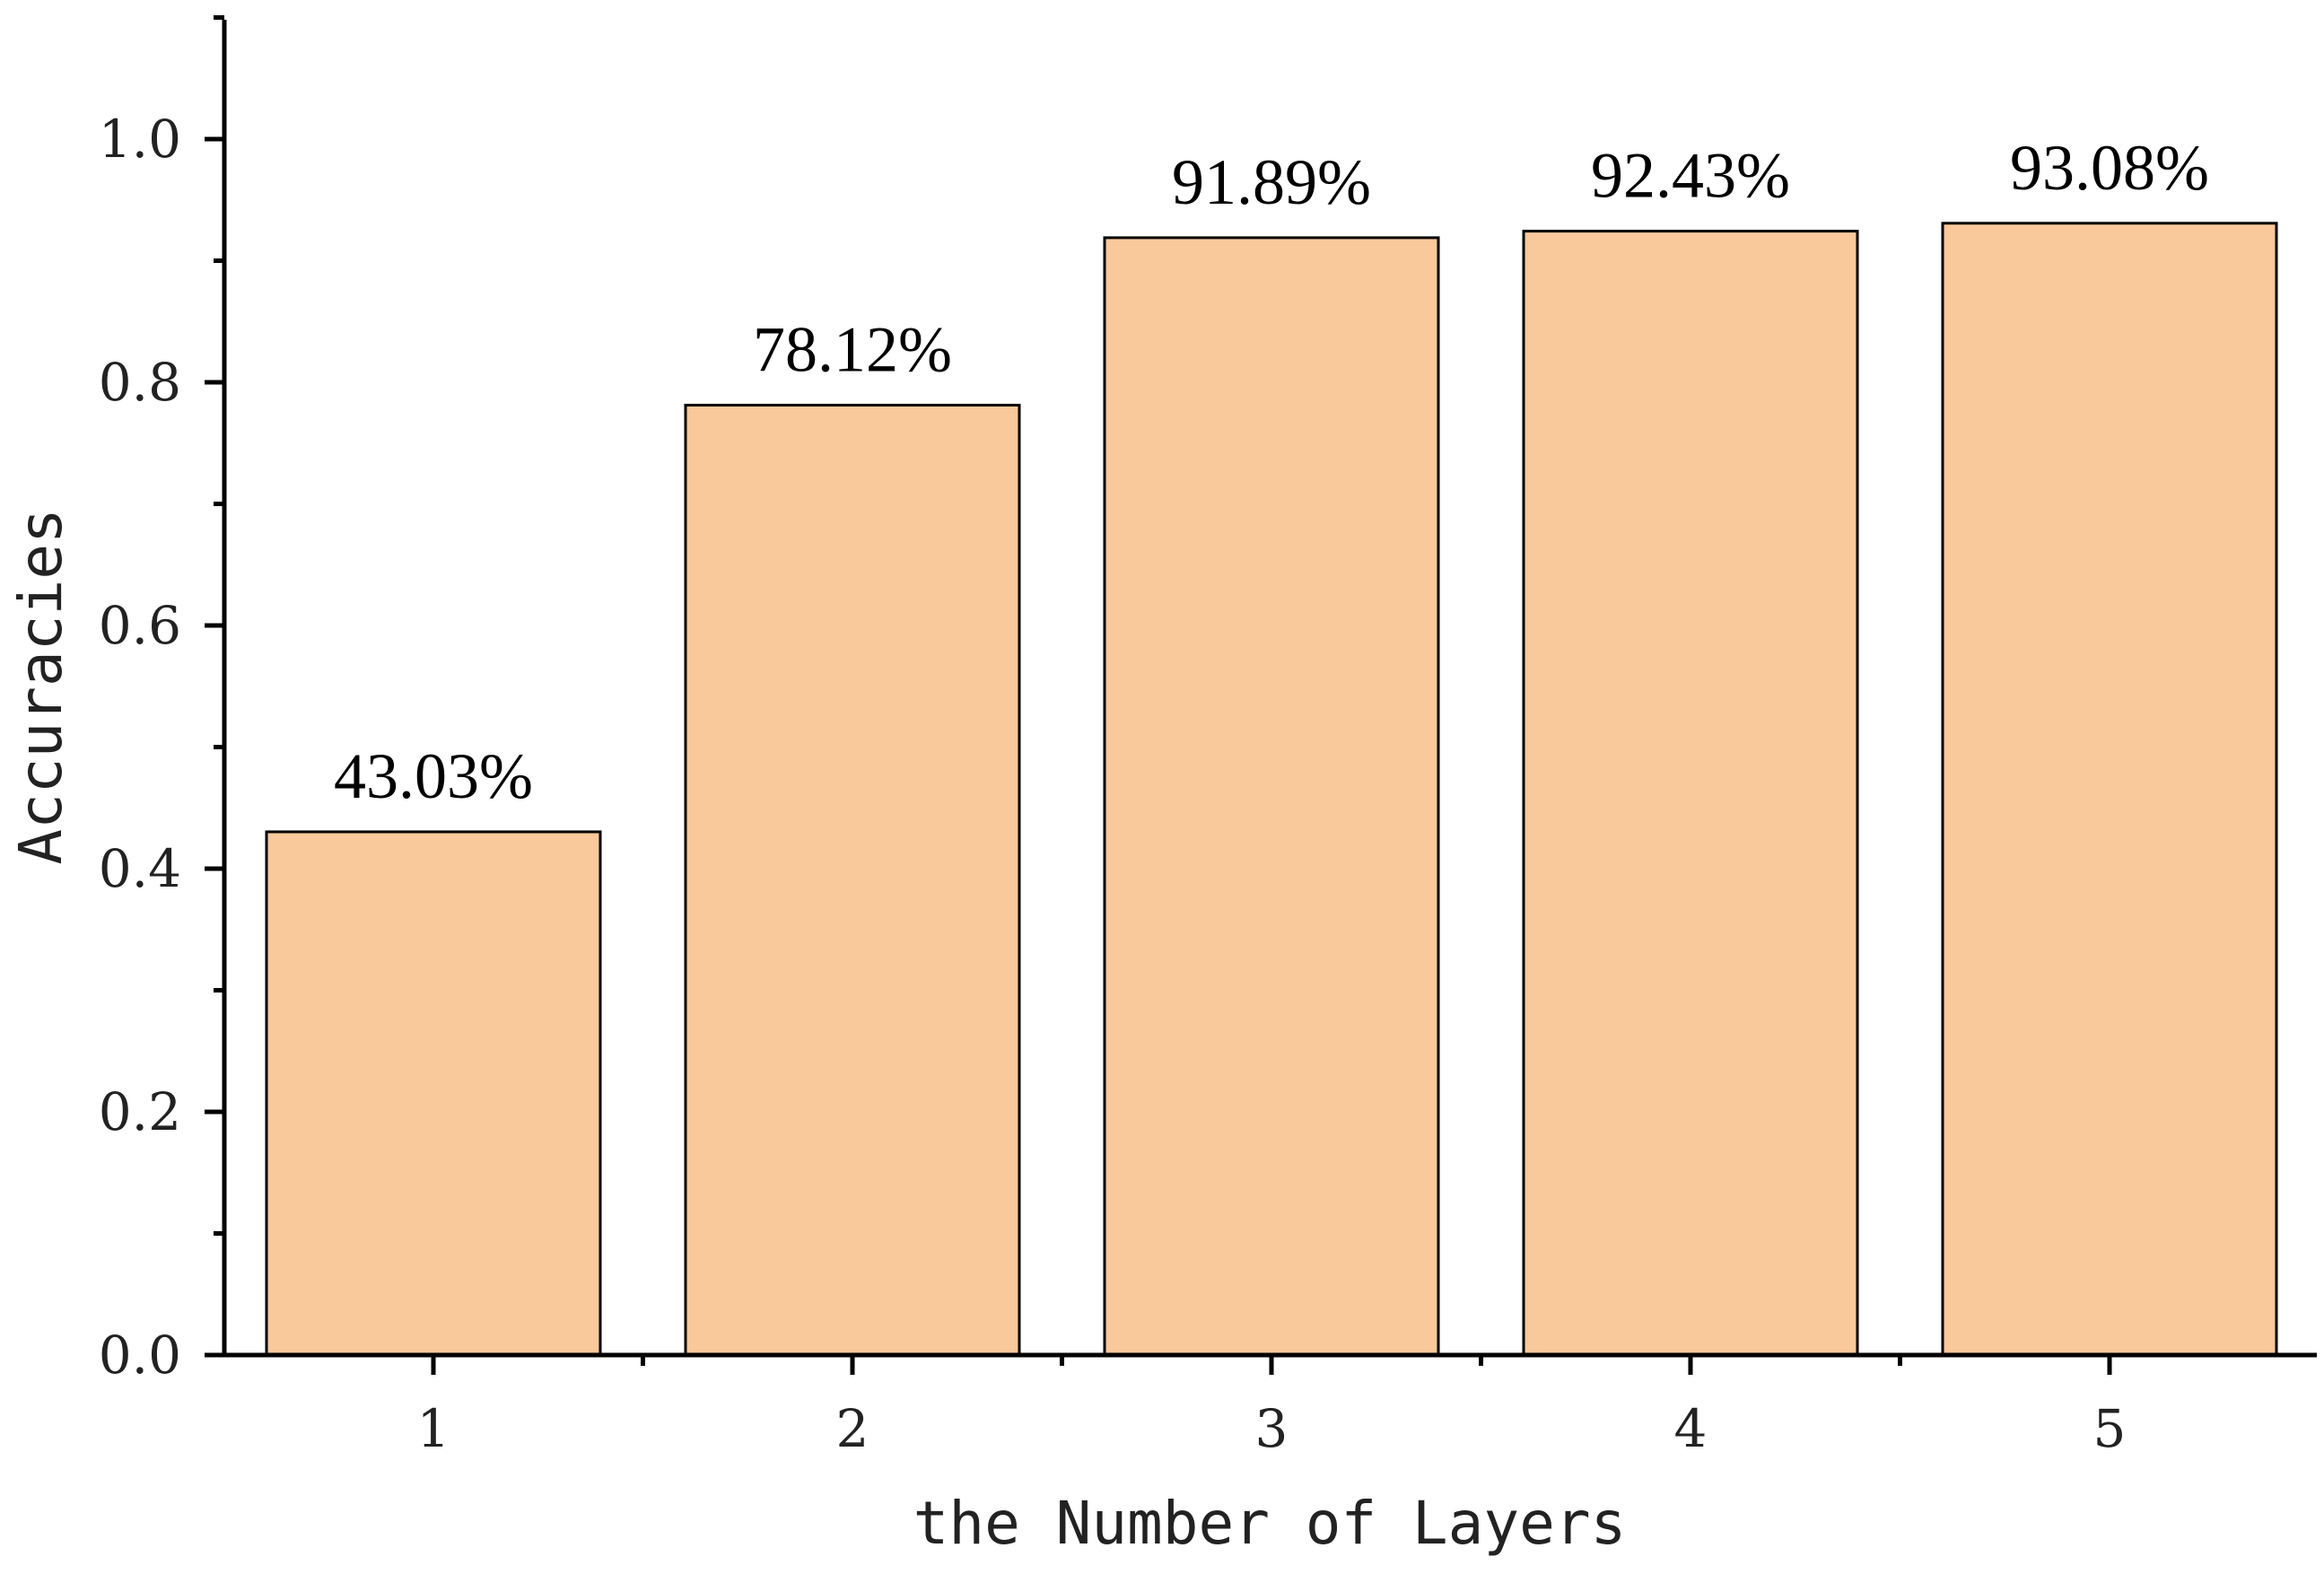 This screenshot has height=1574, width=2324. I want to click on y-tick-label-0.4: 0.4, so click(140, 868).